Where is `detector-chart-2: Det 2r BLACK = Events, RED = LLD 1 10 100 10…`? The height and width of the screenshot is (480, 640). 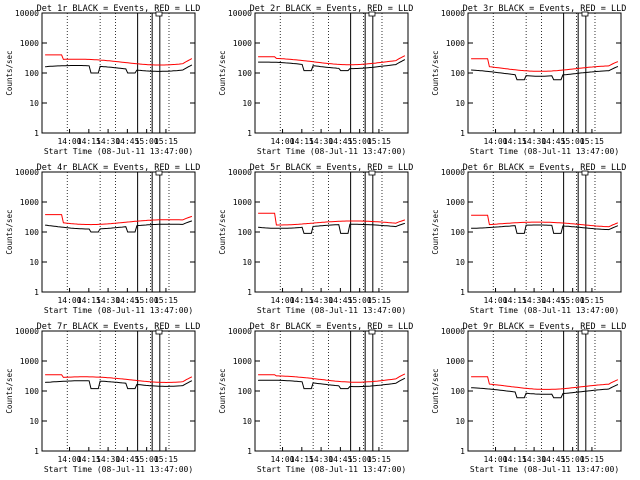 detector-chart-2: Det 2r BLACK = Events, RED = LLD 1 10 100 10… is located at coordinates (315, 80).